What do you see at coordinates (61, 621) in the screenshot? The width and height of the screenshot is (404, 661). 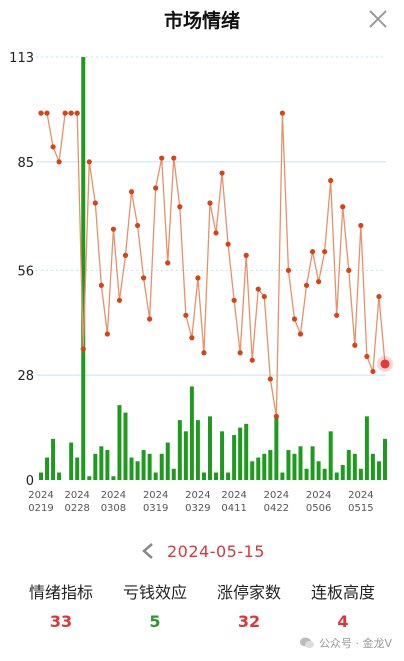 I see `stat-value: 33` at bounding box center [61, 621].